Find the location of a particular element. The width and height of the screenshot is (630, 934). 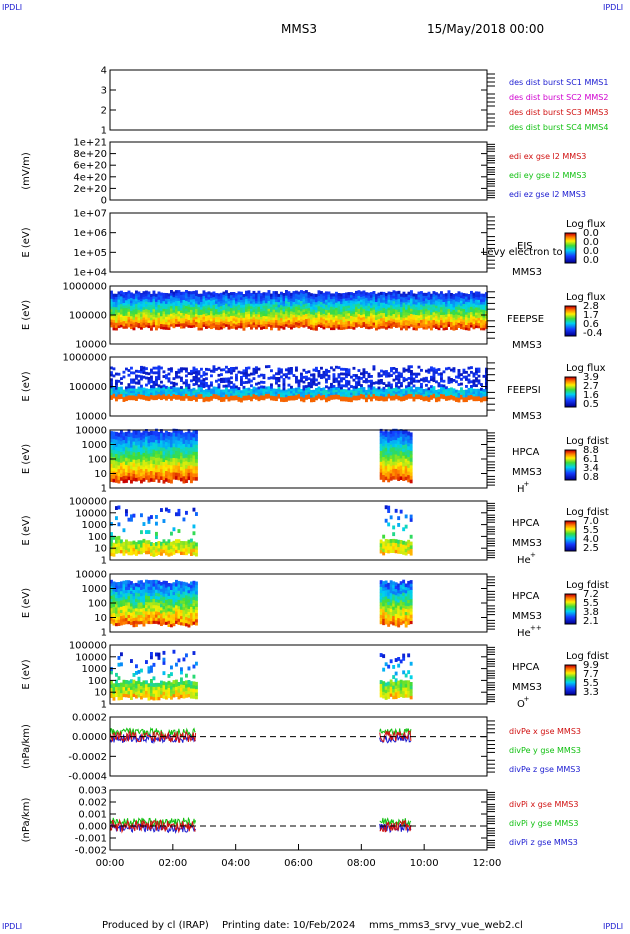

panel-hpca_he2 is located at coordinates (343, 603).